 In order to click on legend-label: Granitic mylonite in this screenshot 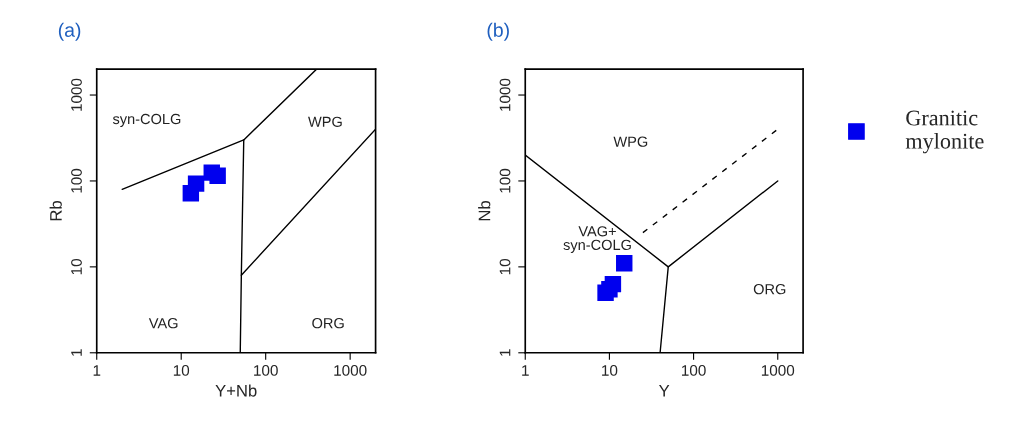, I will do `click(944, 132)`.